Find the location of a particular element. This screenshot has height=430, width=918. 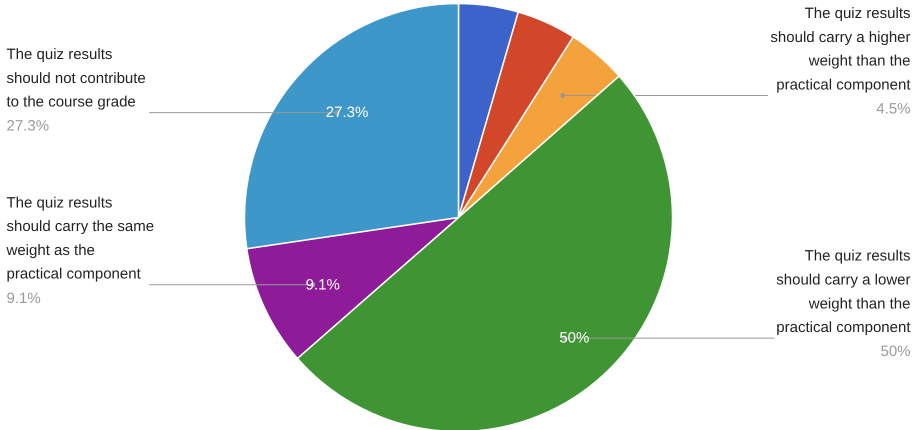

text: 27.3% is located at coordinates (28, 126).